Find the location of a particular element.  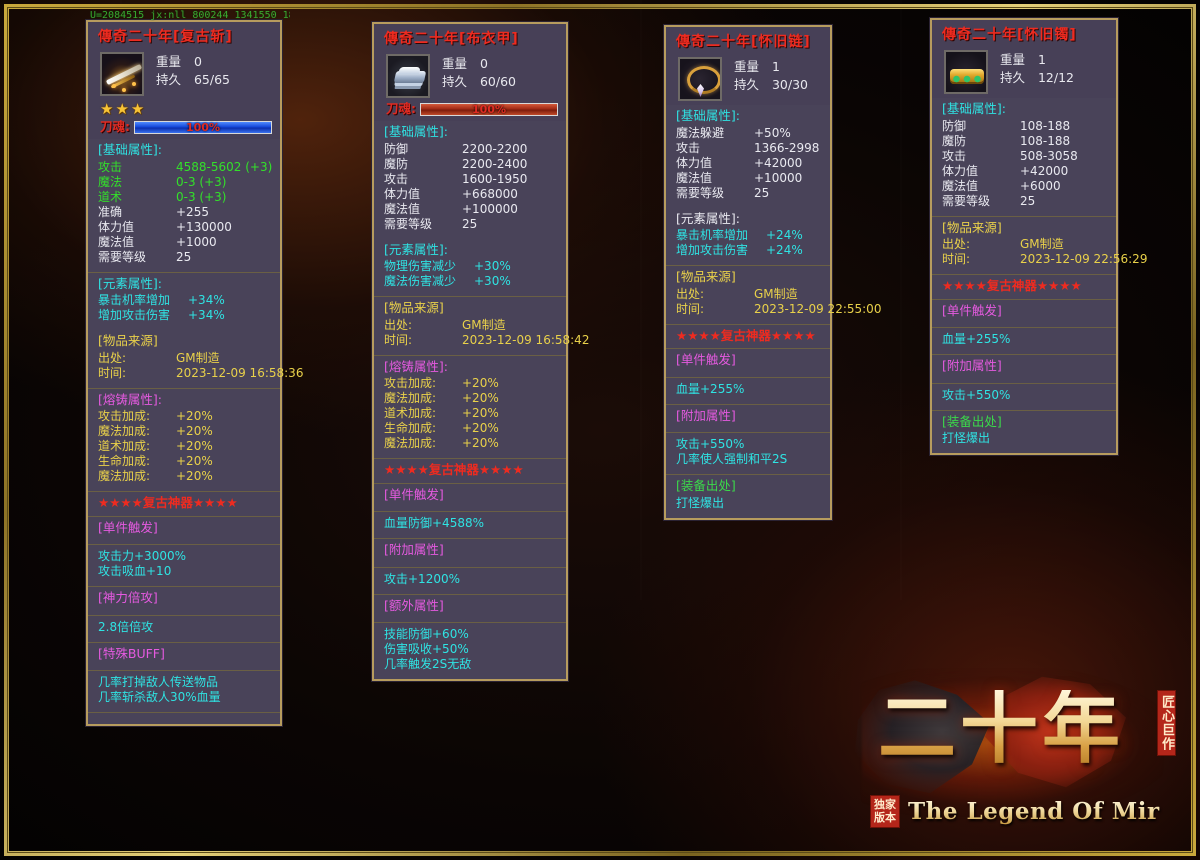

stat-key: 魔法值 is located at coordinates (960, 185).